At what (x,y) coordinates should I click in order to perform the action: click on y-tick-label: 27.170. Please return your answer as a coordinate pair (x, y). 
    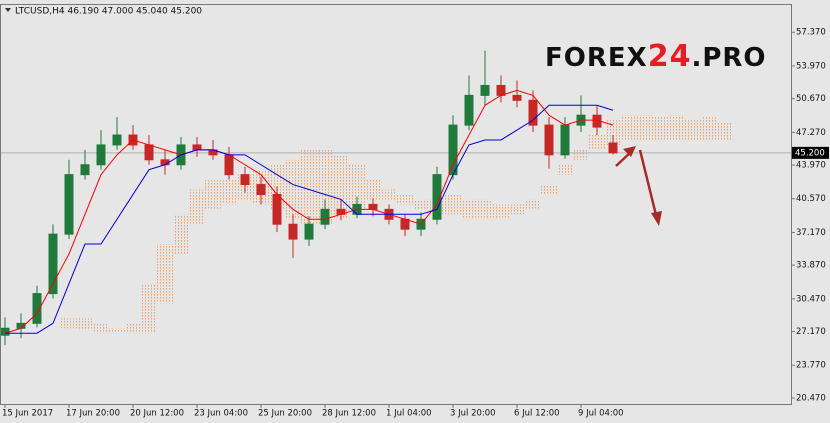
    Looking at the image, I should click on (811, 332).